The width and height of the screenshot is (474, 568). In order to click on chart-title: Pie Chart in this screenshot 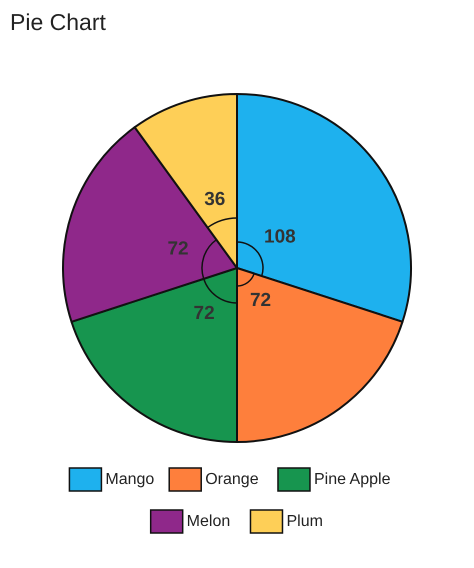, I will do `click(58, 22)`.